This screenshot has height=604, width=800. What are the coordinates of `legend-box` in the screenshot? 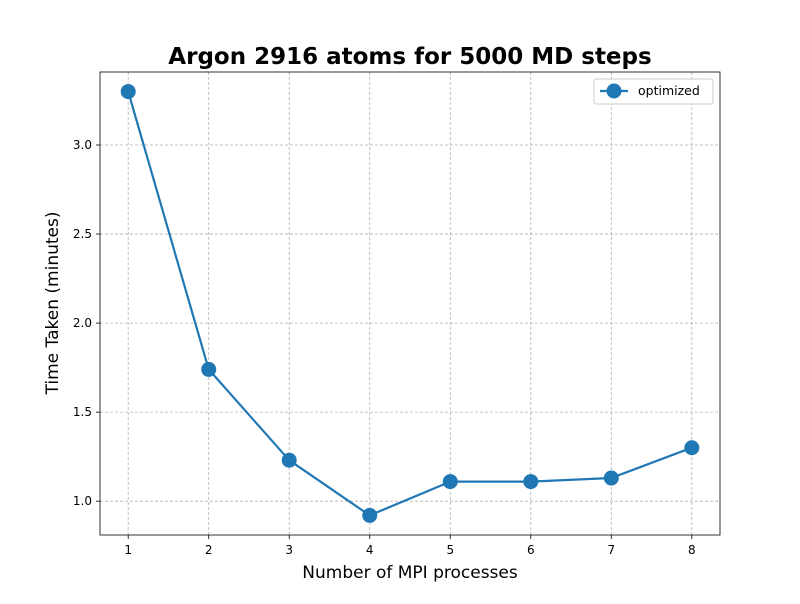 It's located at (653, 91).